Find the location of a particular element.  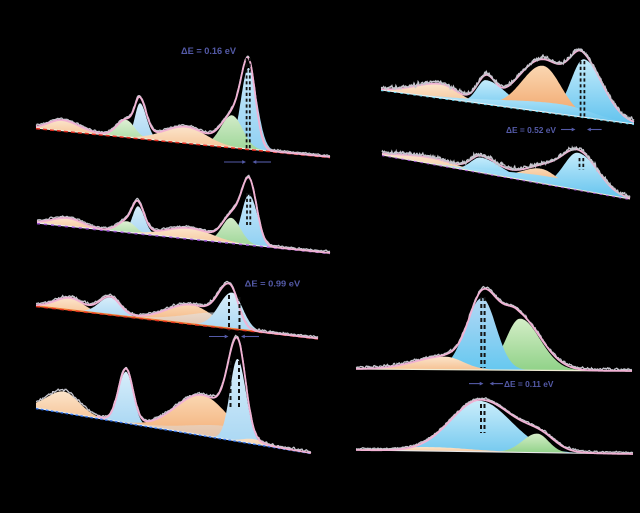

svg-text: ΔE = 0.11 eV is located at coordinates (529, 384).